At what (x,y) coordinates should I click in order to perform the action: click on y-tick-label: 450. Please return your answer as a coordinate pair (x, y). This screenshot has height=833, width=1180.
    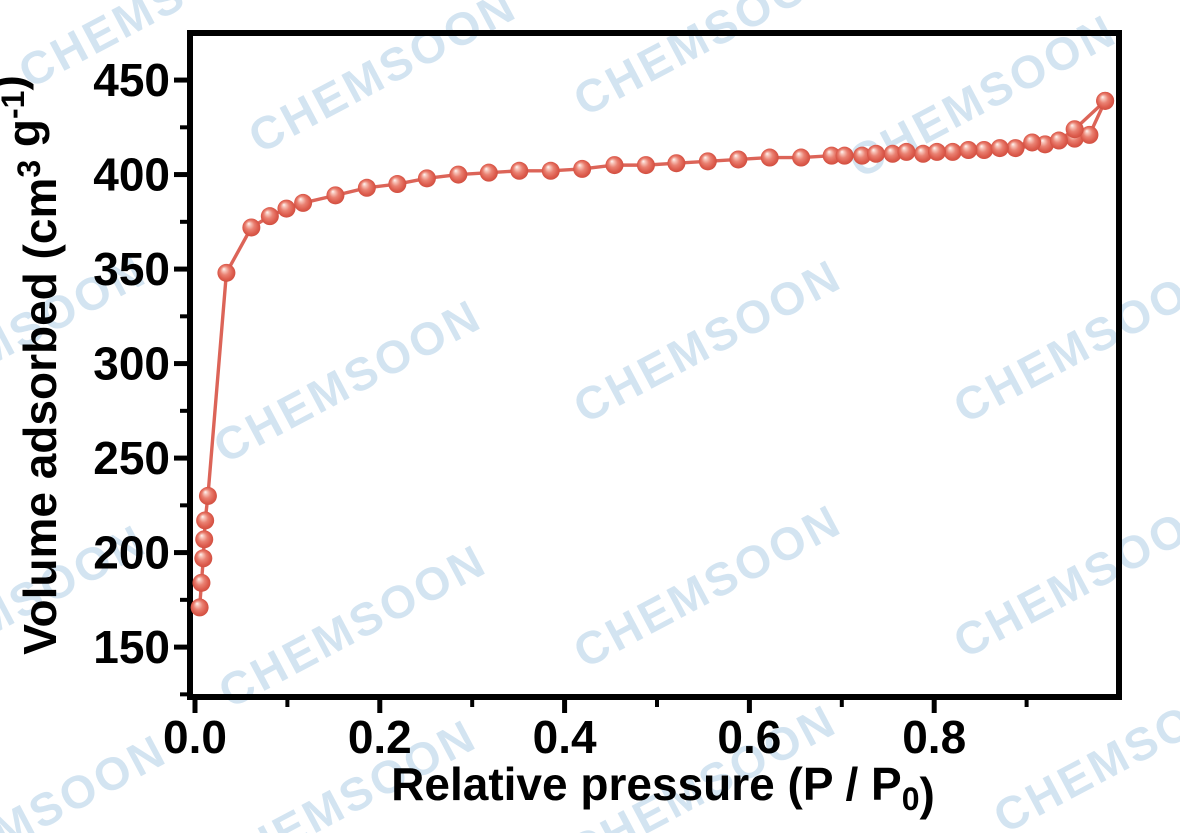
    Looking at the image, I should click on (131, 80).